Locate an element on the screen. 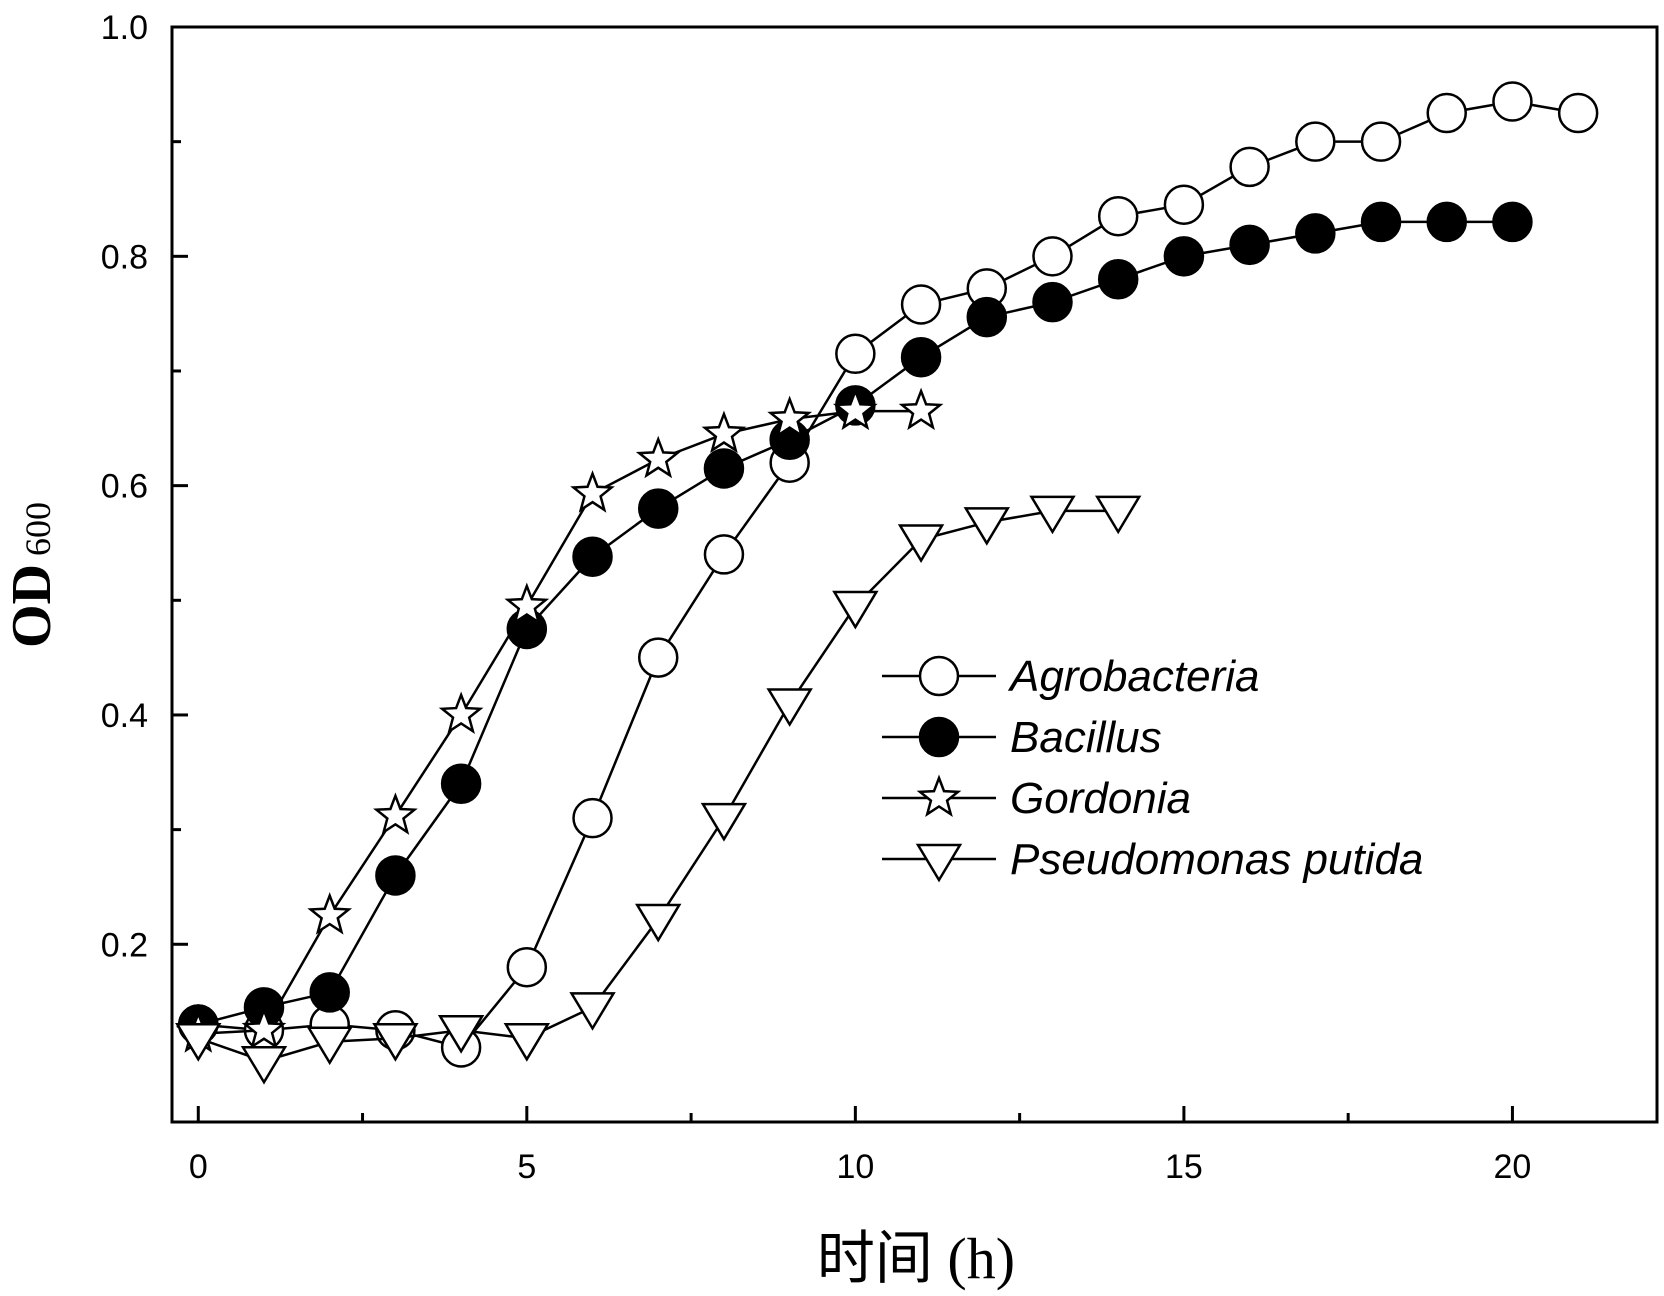 The height and width of the screenshot is (1296, 1664). legend-label: Gordonia is located at coordinates (1100, 798).